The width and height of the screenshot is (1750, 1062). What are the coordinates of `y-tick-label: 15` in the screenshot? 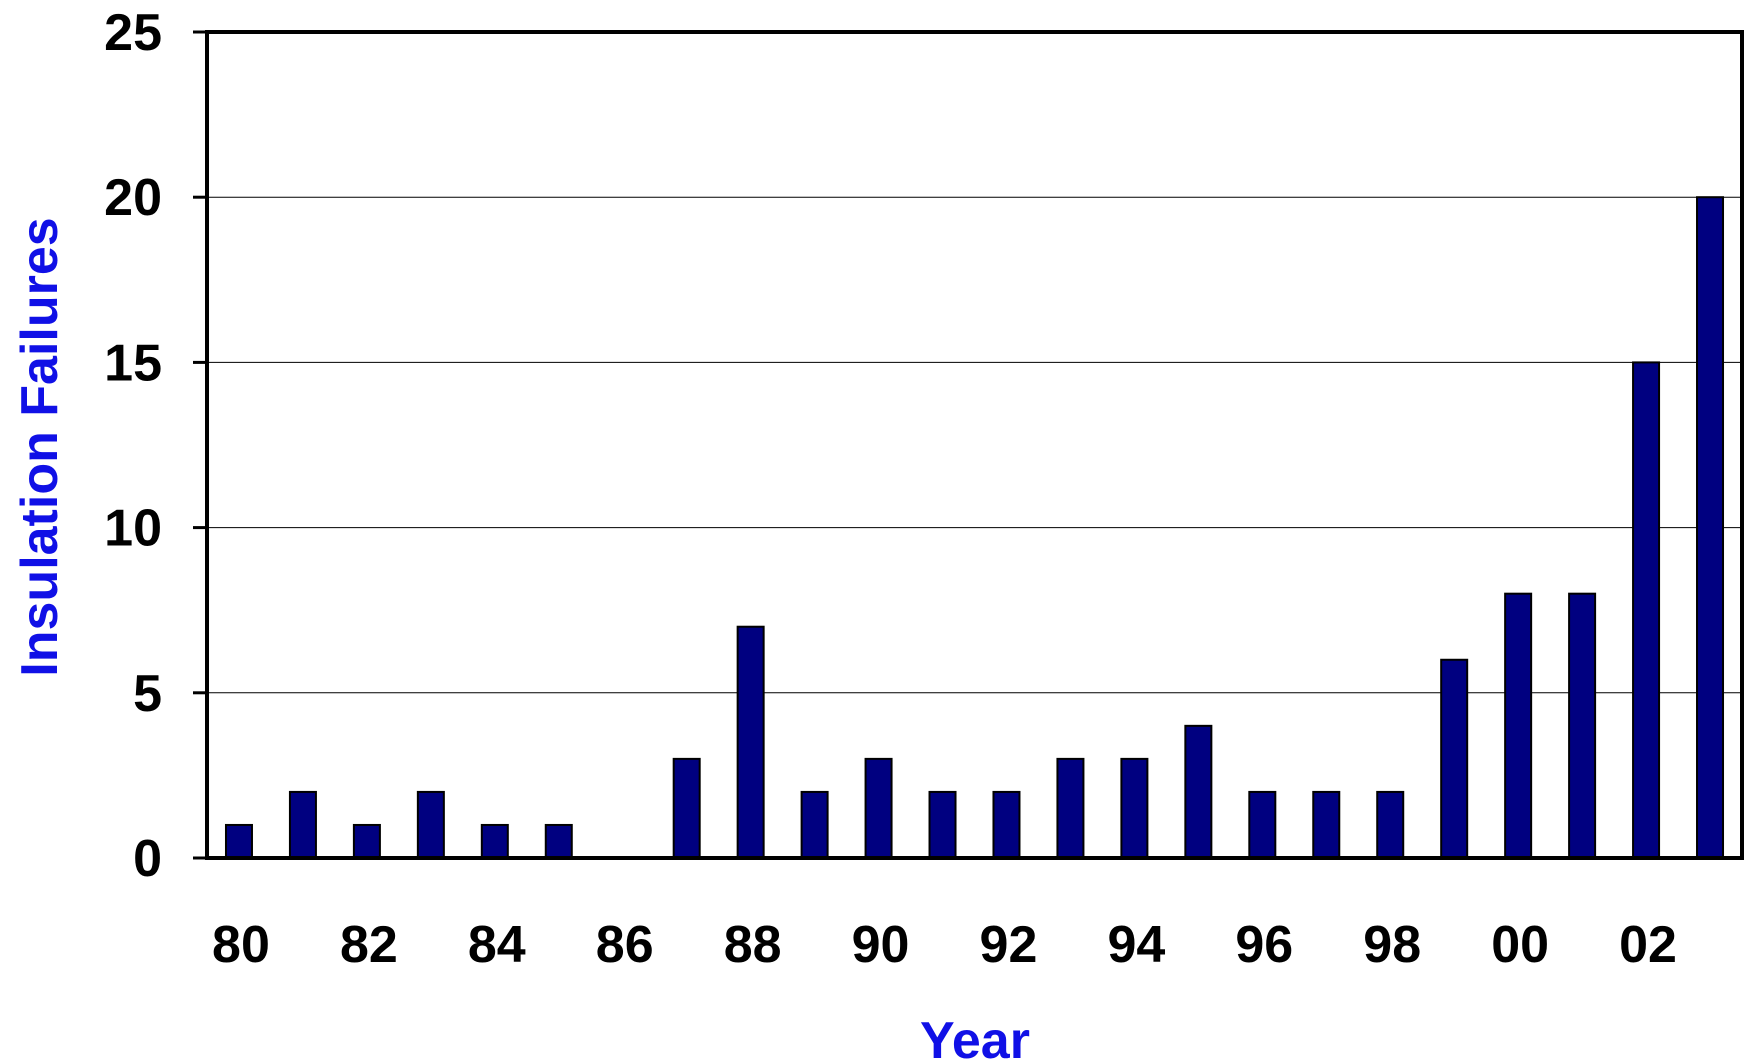 It's located at (133, 363).